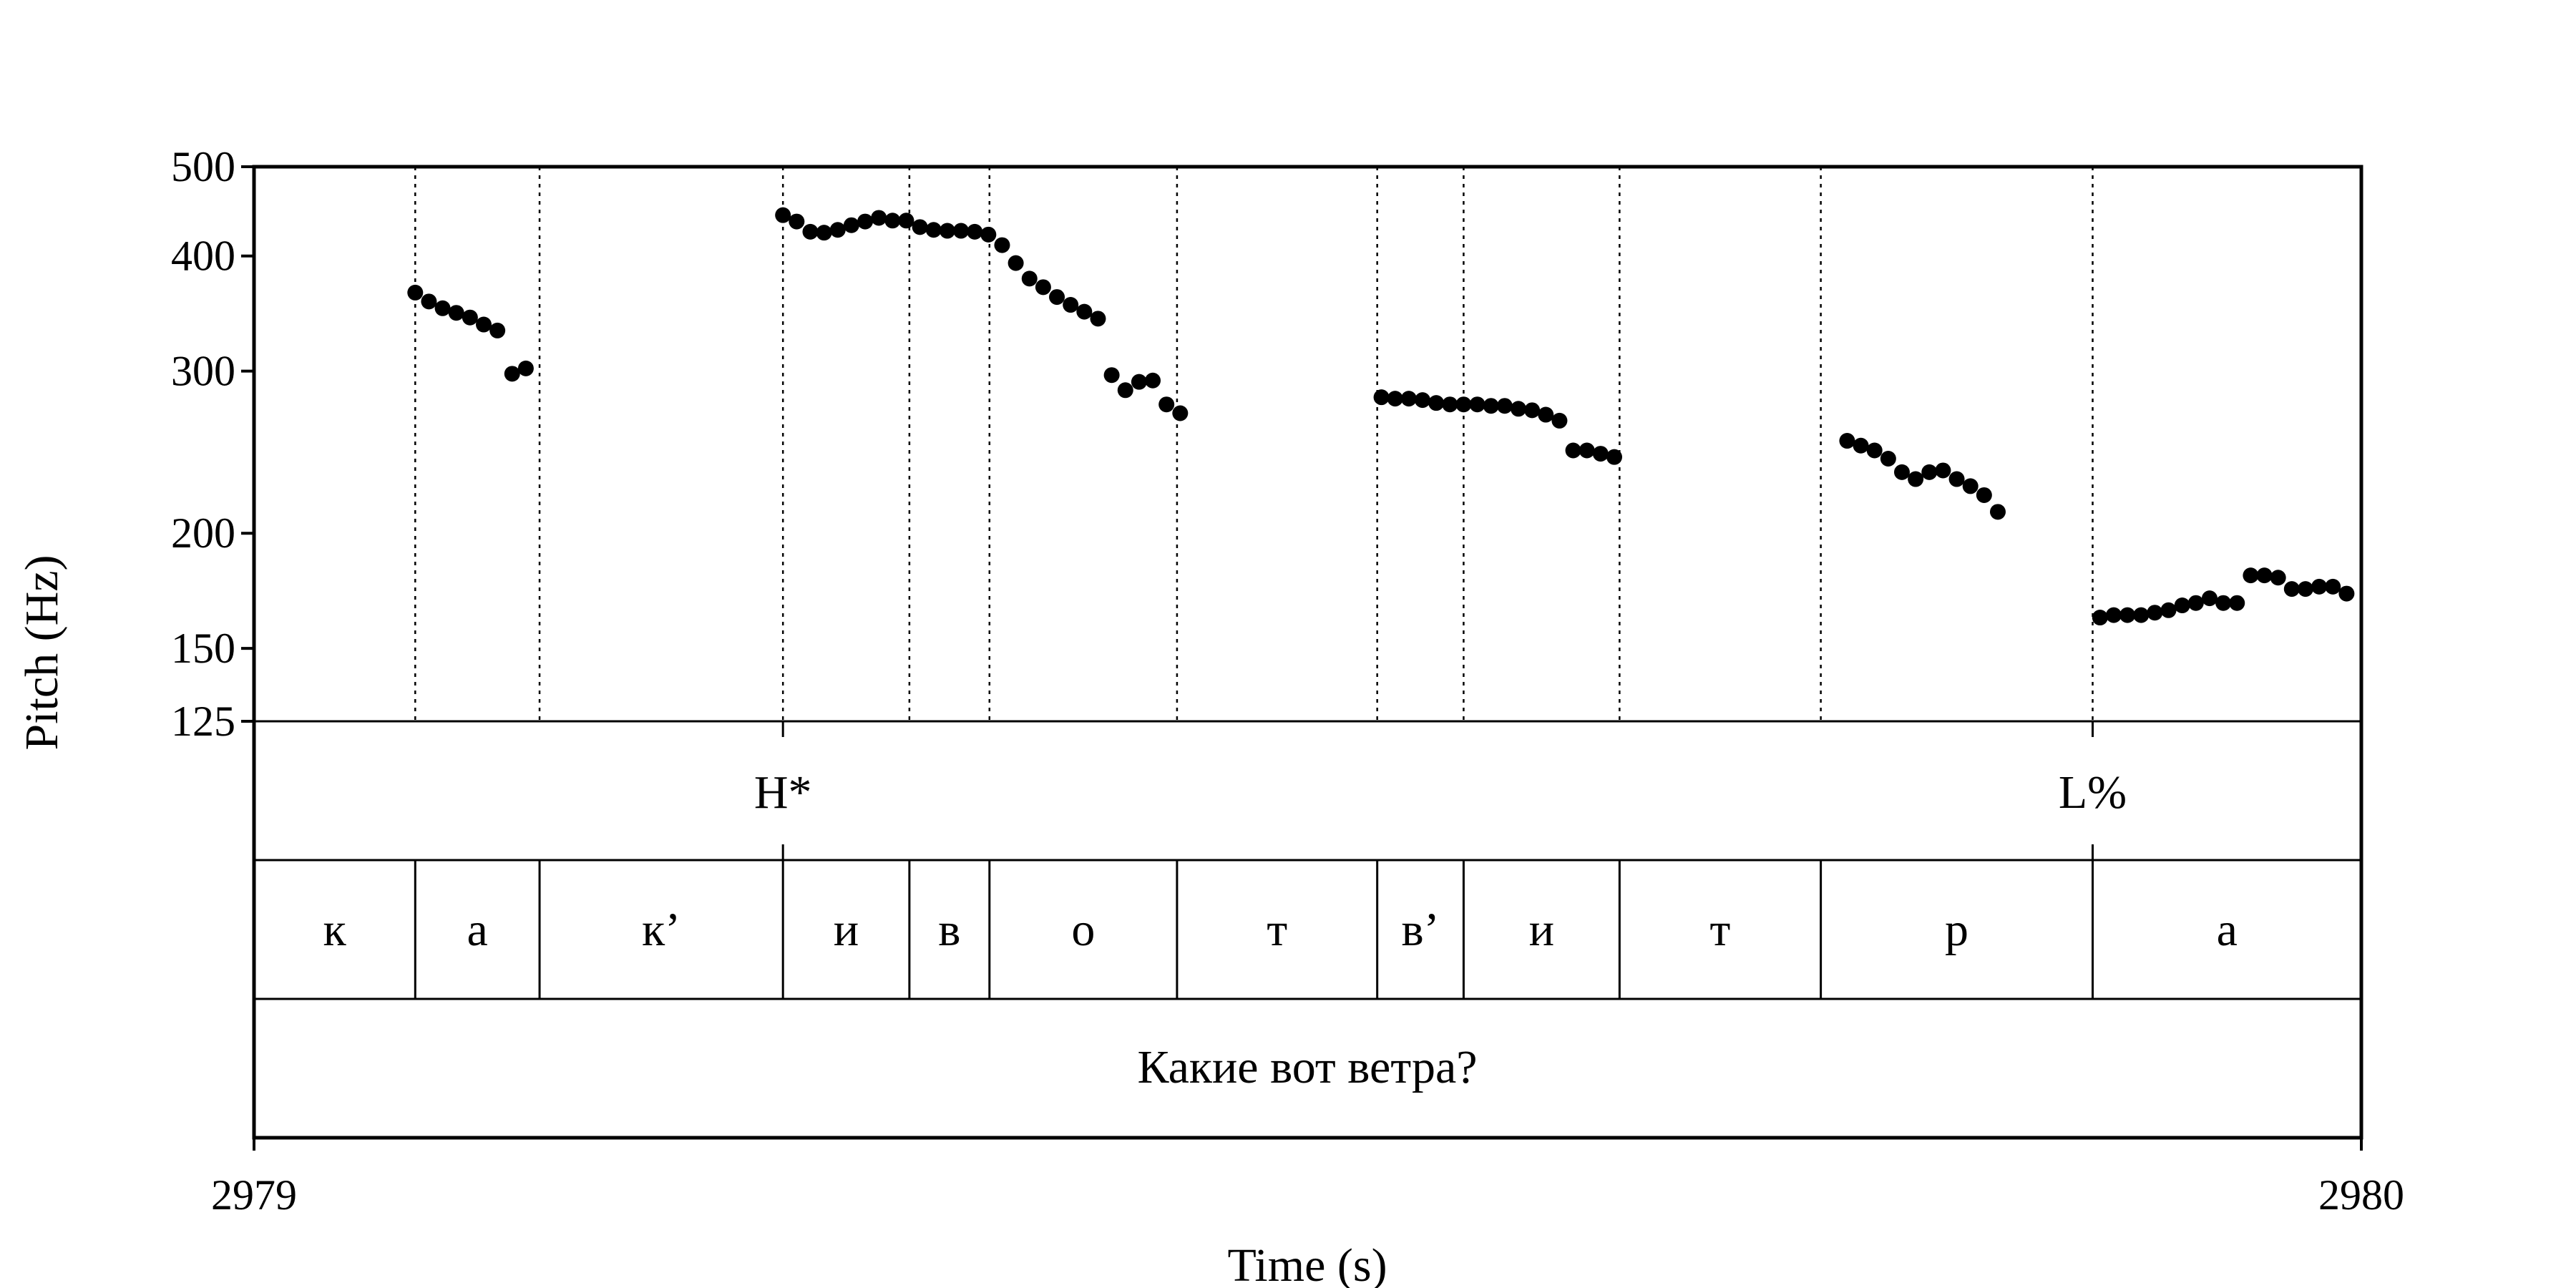  Describe the element at coordinates (1307, 1263) in the screenshot. I see `x-axis-title: Time (s)` at that location.